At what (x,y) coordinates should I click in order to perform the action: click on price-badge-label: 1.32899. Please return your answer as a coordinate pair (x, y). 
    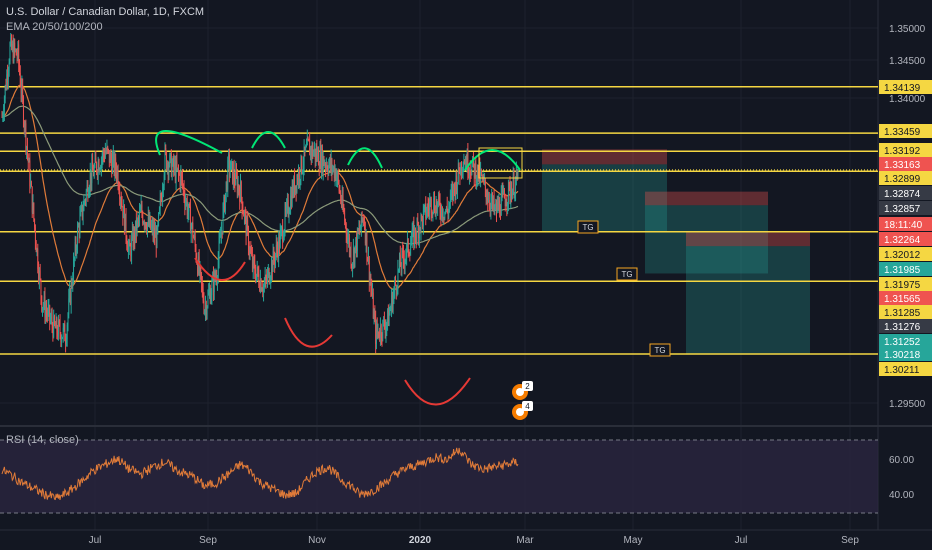
    Looking at the image, I should click on (902, 179).